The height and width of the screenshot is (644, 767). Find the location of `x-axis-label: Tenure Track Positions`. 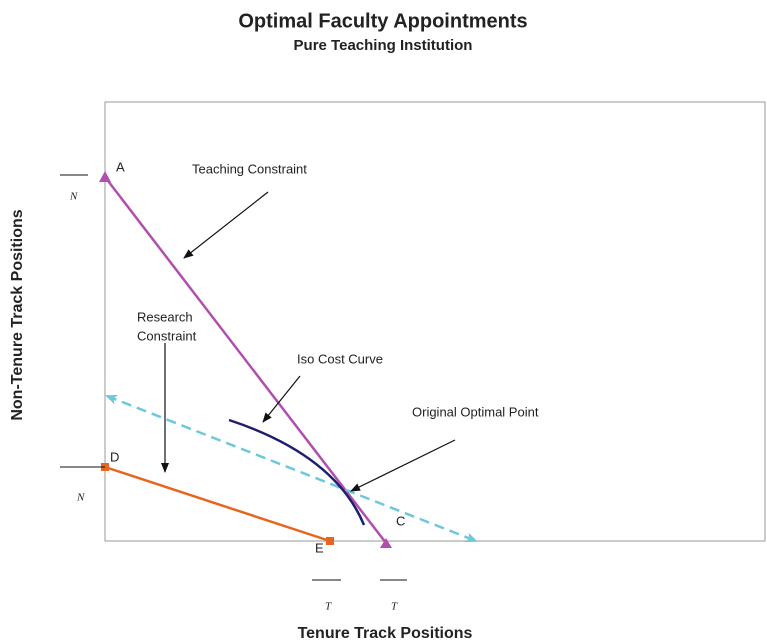

x-axis-label: Tenure Track Positions is located at coordinates (385, 633).